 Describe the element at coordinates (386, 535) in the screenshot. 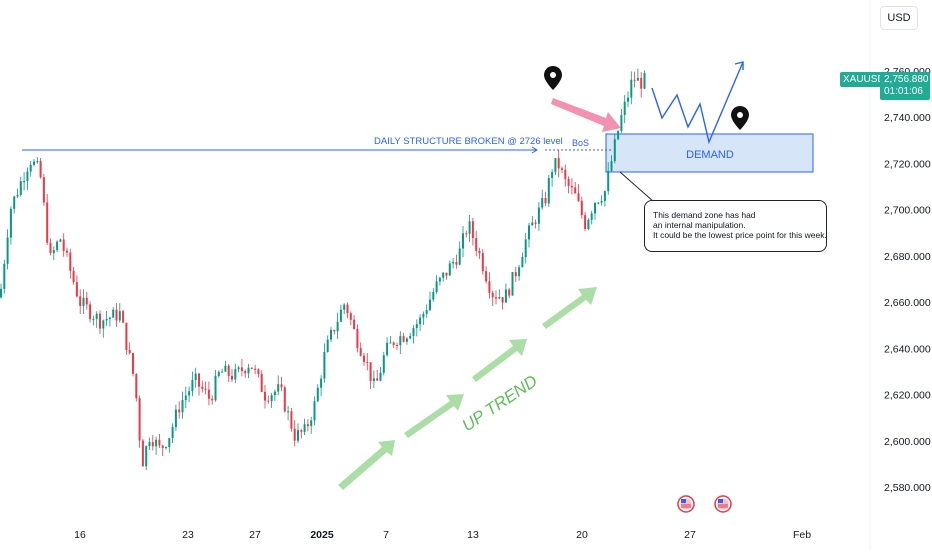

I see `time-tick-label: 7` at that location.